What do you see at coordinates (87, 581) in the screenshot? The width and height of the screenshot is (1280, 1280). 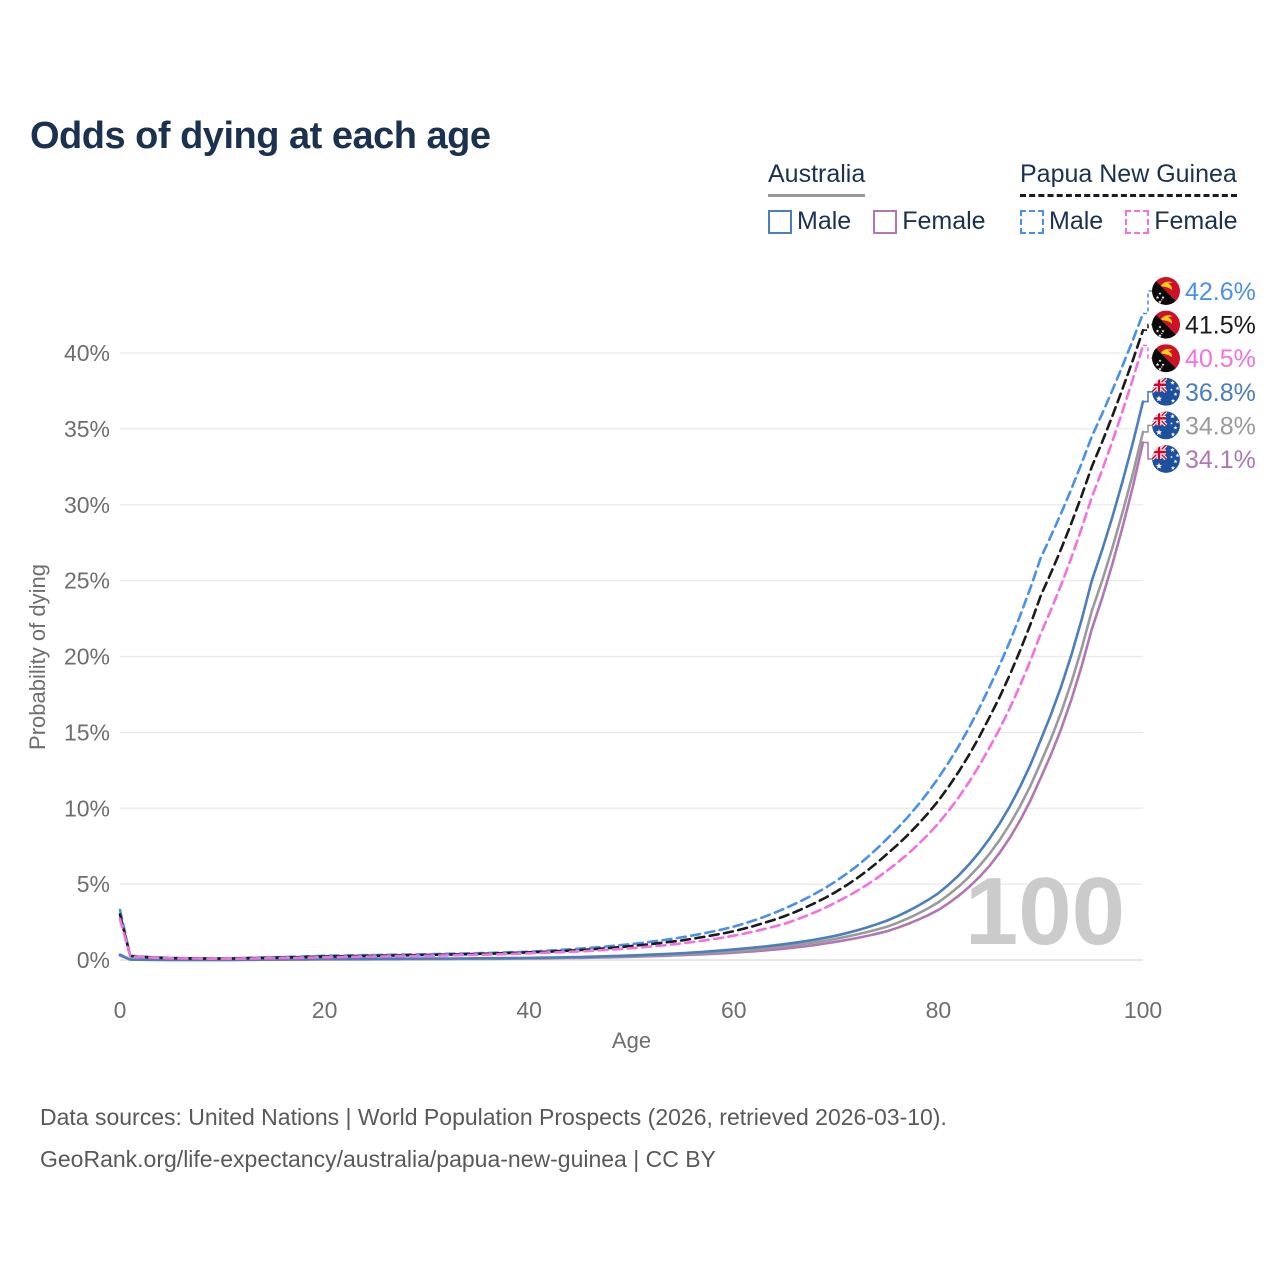 I see `y-tick-label: 25%` at bounding box center [87, 581].